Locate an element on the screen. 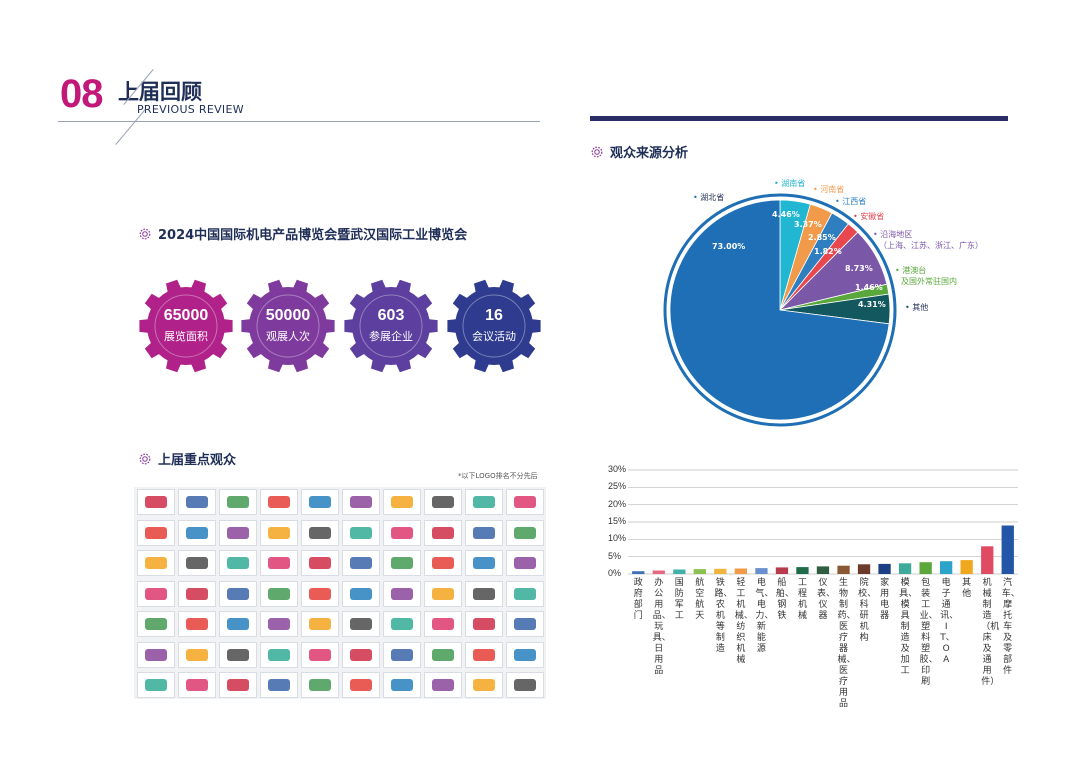  stat-gear: 603 参展企业 is located at coordinates (391, 326).